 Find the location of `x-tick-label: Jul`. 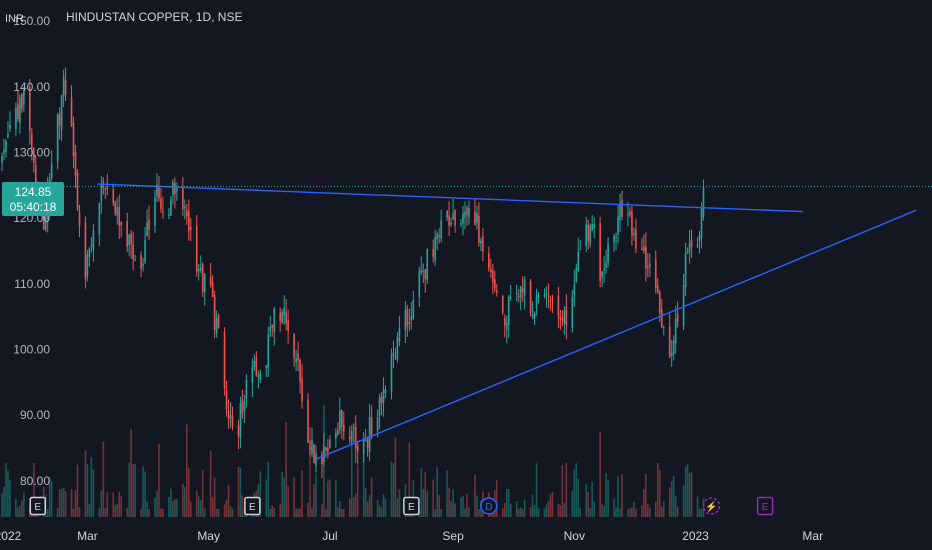

x-tick-label: Jul is located at coordinates (329, 536).